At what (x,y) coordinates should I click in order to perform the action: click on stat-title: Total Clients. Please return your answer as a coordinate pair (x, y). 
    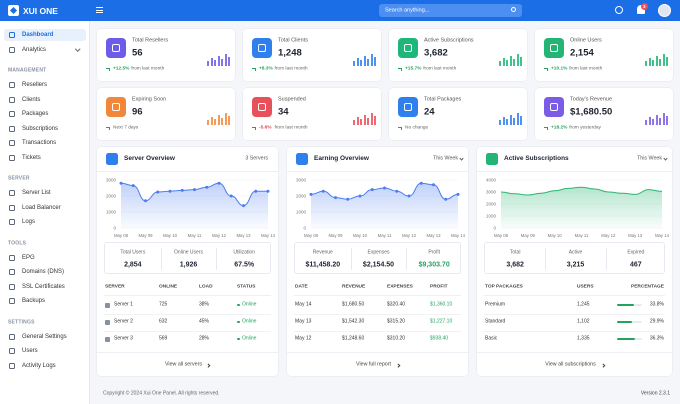
    Looking at the image, I should click on (293, 40).